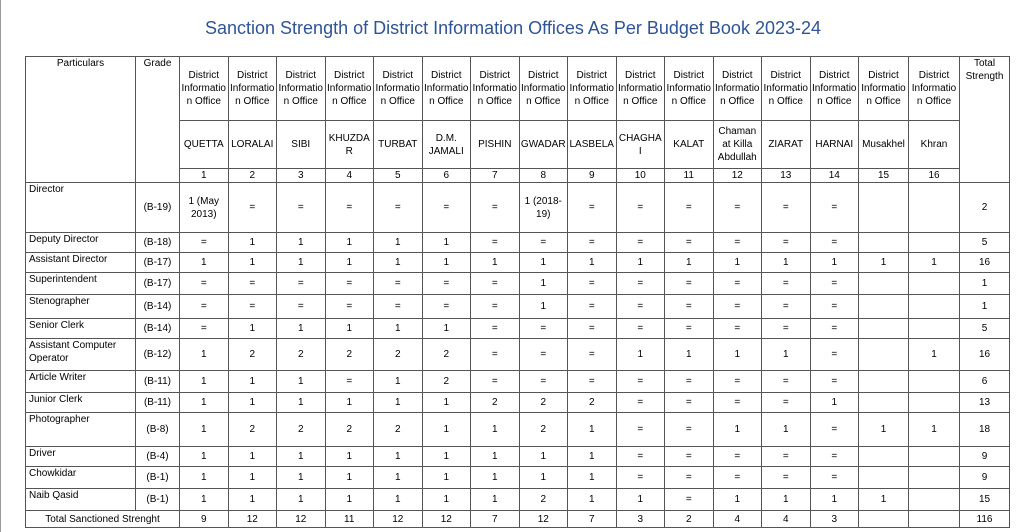 This screenshot has height=532, width=1024. I want to click on district-name: KHUZDAR, so click(349, 144).